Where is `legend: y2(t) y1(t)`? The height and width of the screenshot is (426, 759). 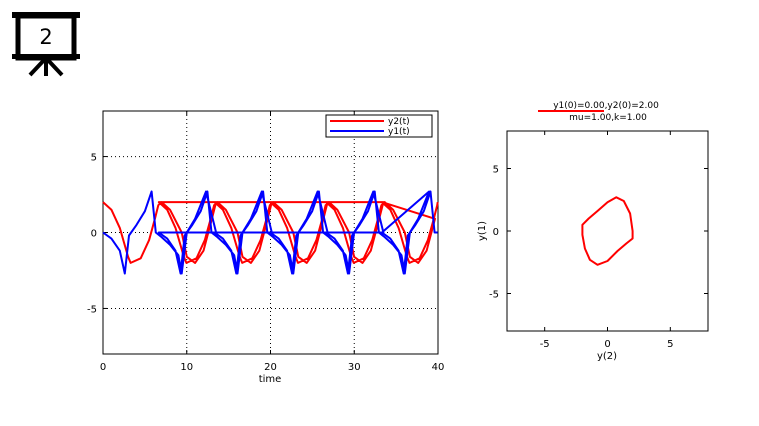 legend: y2(t) y1(t) is located at coordinates (379, 126).